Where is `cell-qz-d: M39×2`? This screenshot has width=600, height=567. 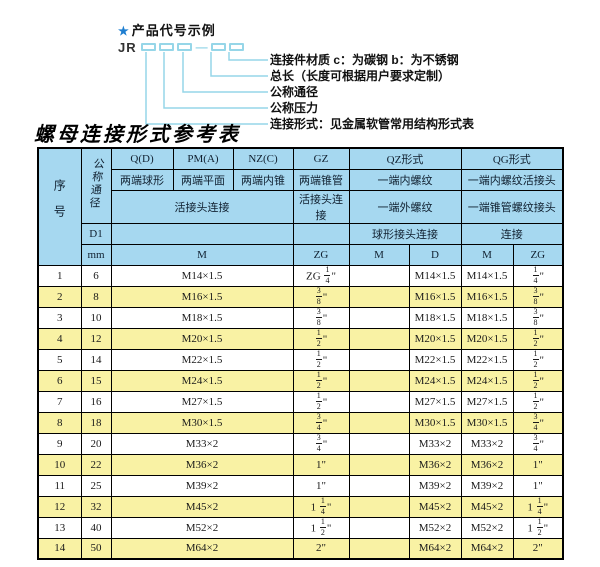
cell-qz-d: M39×2 is located at coordinates (435, 485).